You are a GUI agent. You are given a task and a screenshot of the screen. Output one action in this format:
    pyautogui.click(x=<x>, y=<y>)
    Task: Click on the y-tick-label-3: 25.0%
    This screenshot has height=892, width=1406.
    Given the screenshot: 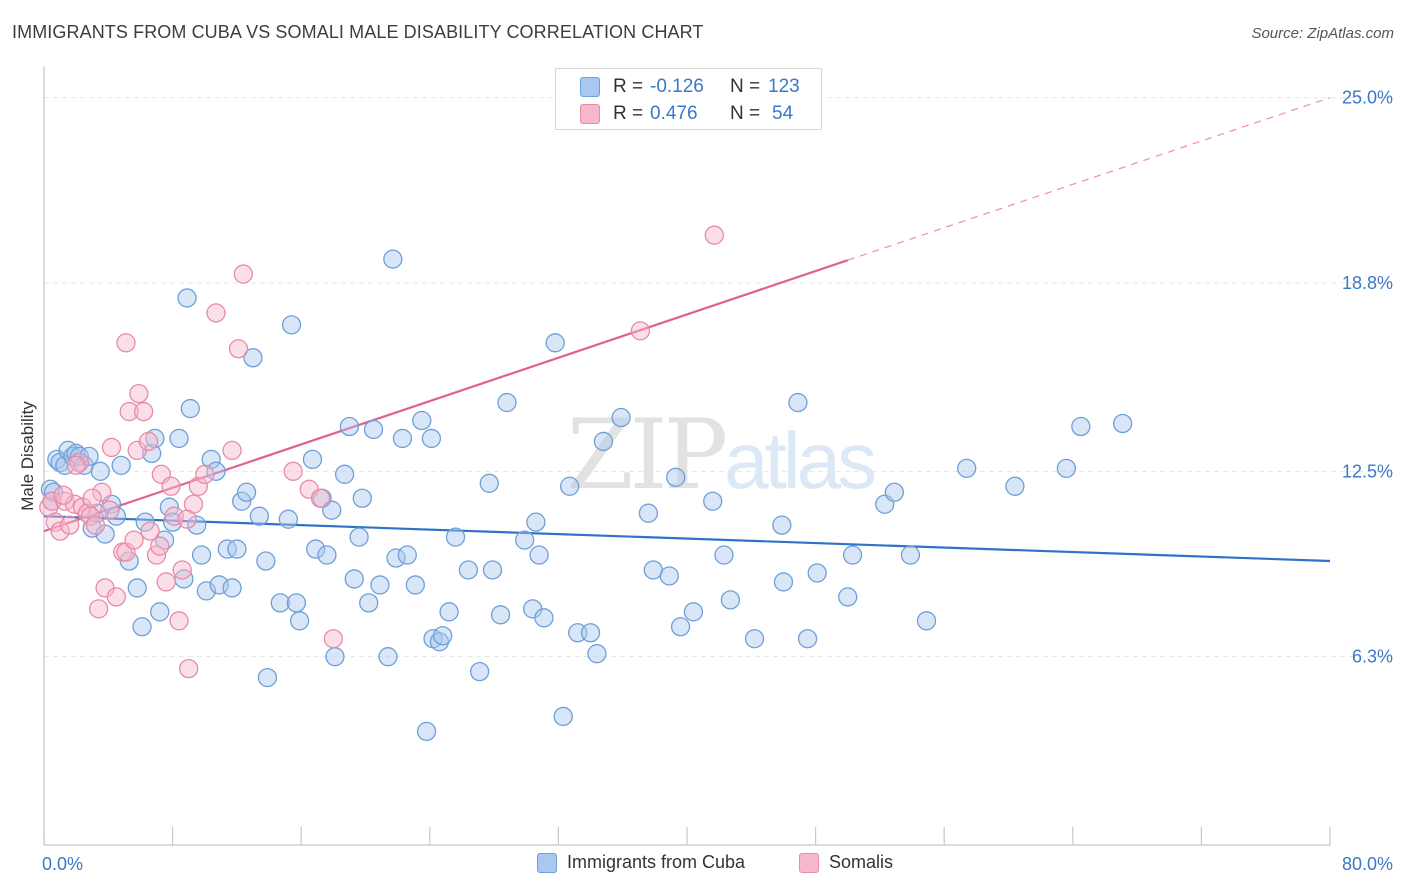 What is the action you would take?
    pyautogui.click(x=1367, y=98)
    